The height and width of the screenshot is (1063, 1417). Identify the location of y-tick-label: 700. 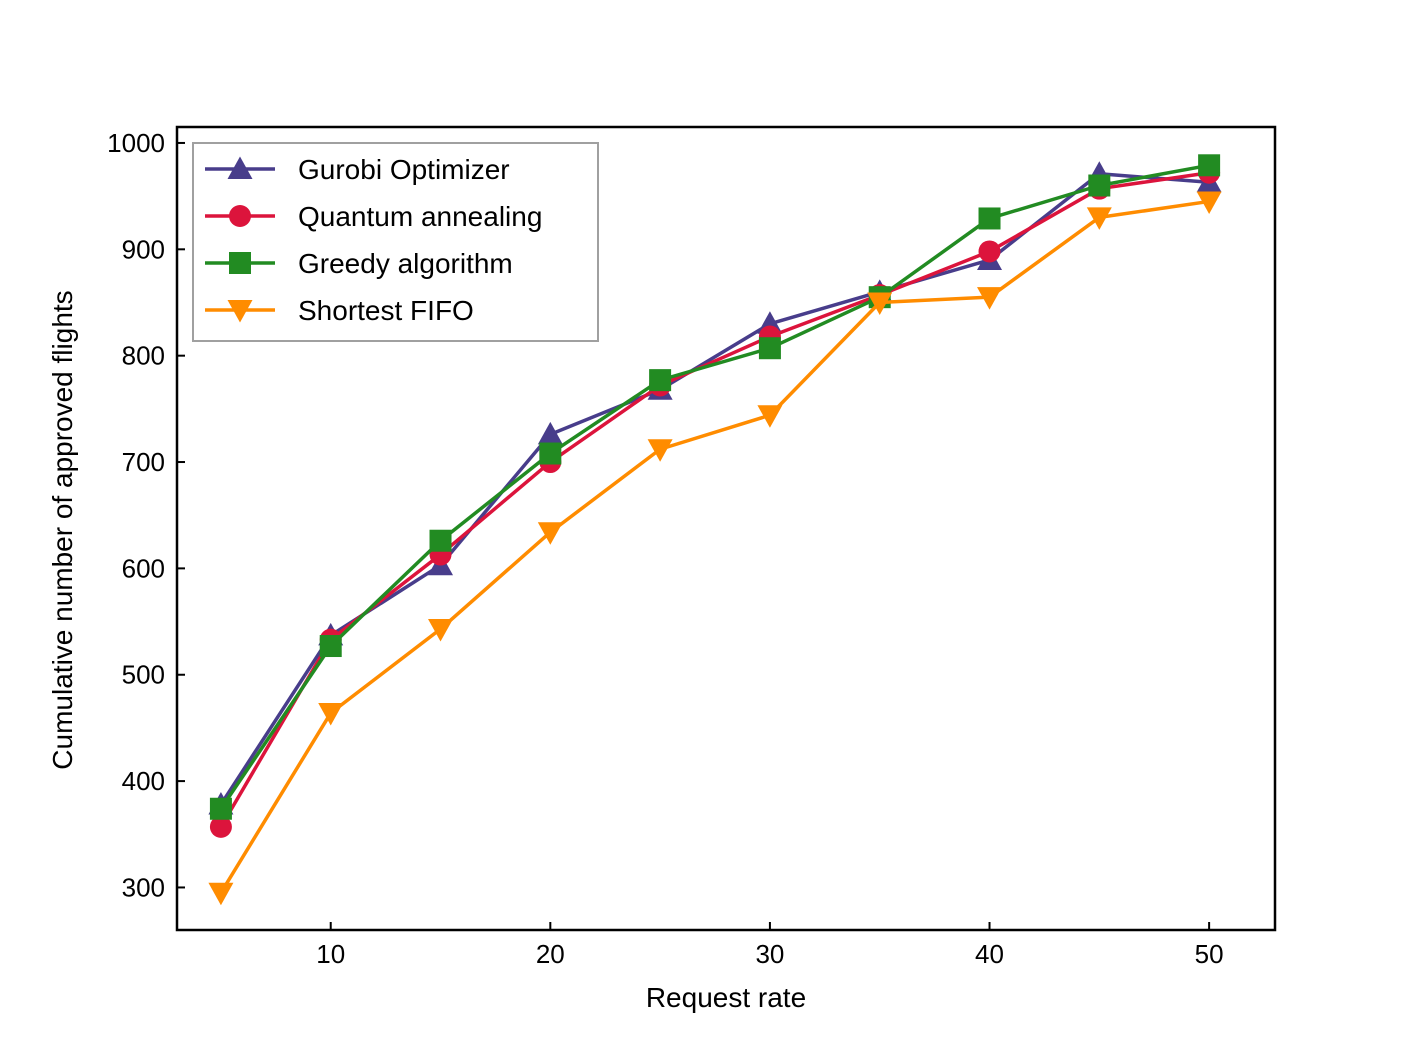
(143, 462).